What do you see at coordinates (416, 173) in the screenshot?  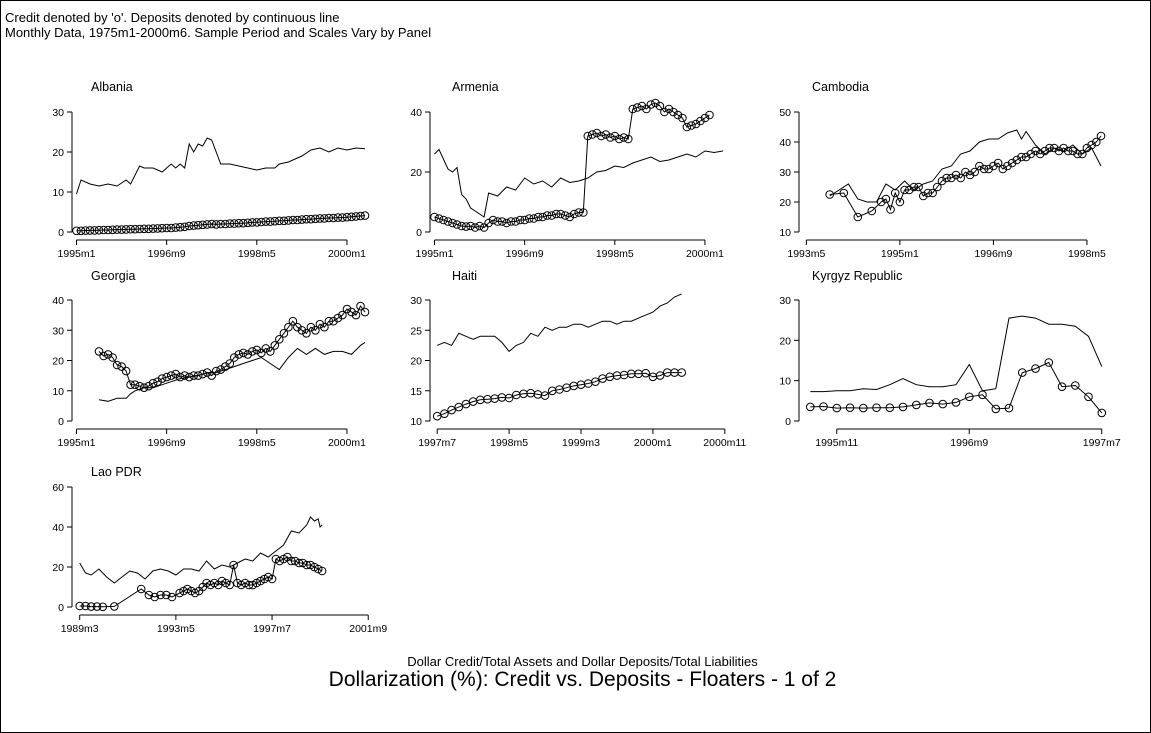 I see `y-tick-label: 20` at bounding box center [416, 173].